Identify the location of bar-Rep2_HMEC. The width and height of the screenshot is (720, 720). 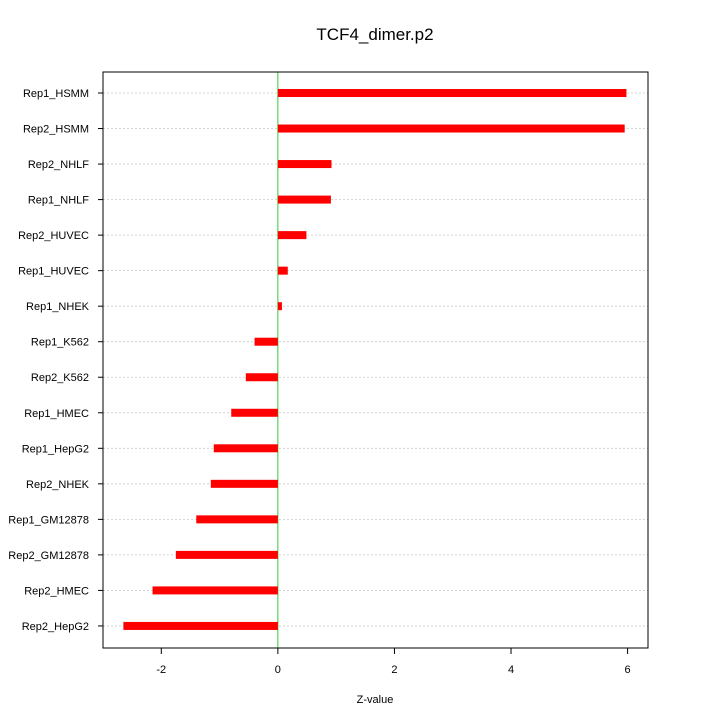
(215, 590).